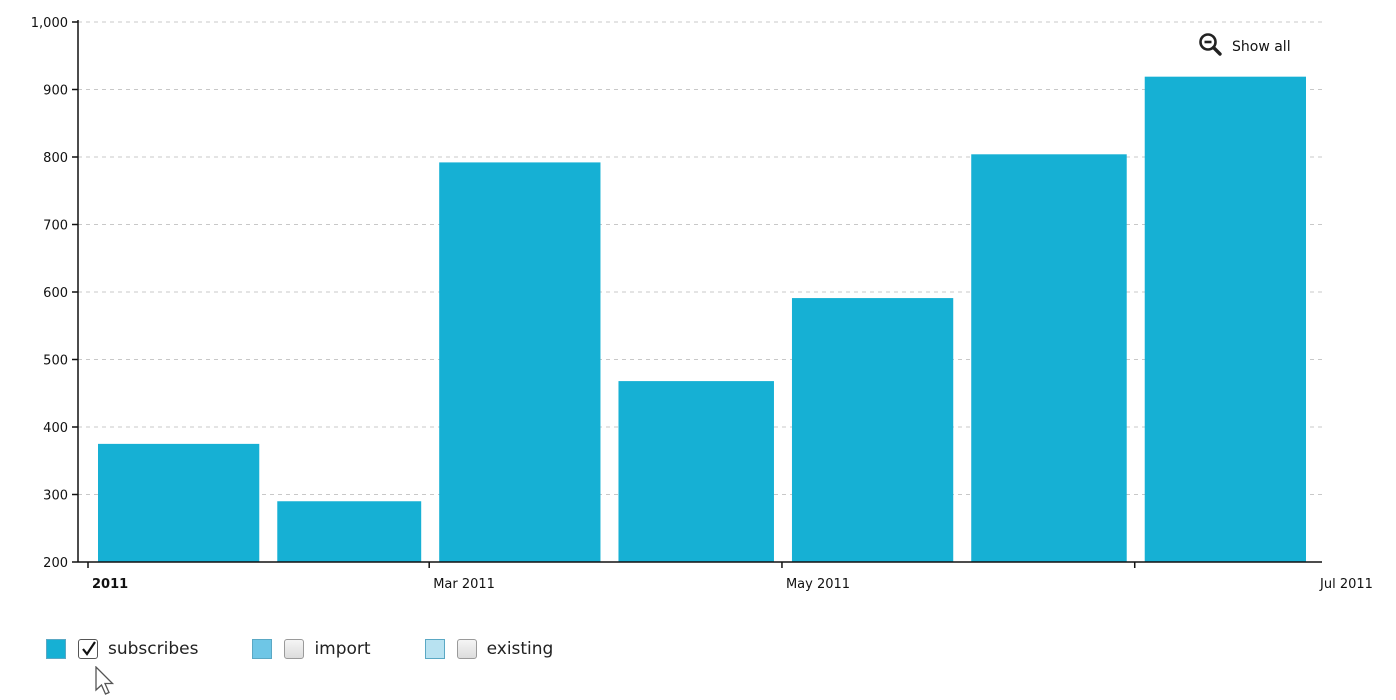  What do you see at coordinates (1261, 47) in the screenshot?
I see `show-all-label: Show all` at bounding box center [1261, 47].